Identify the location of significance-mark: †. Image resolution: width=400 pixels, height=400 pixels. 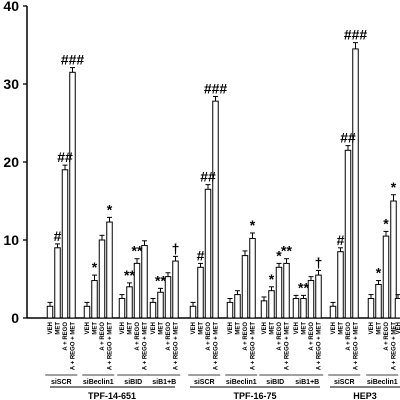
(319, 262).